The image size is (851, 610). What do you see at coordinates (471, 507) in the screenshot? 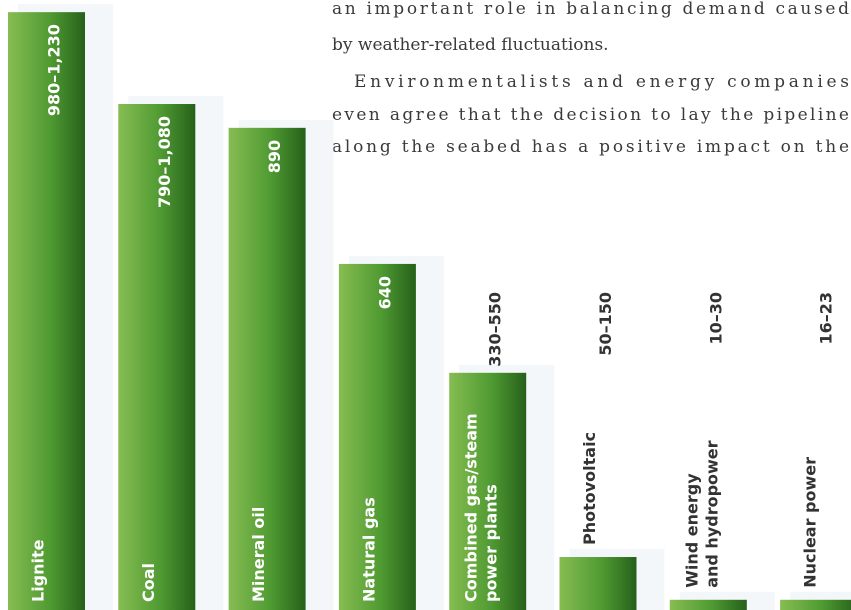
I see `category-label: Combined gas/steam` at bounding box center [471, 507].